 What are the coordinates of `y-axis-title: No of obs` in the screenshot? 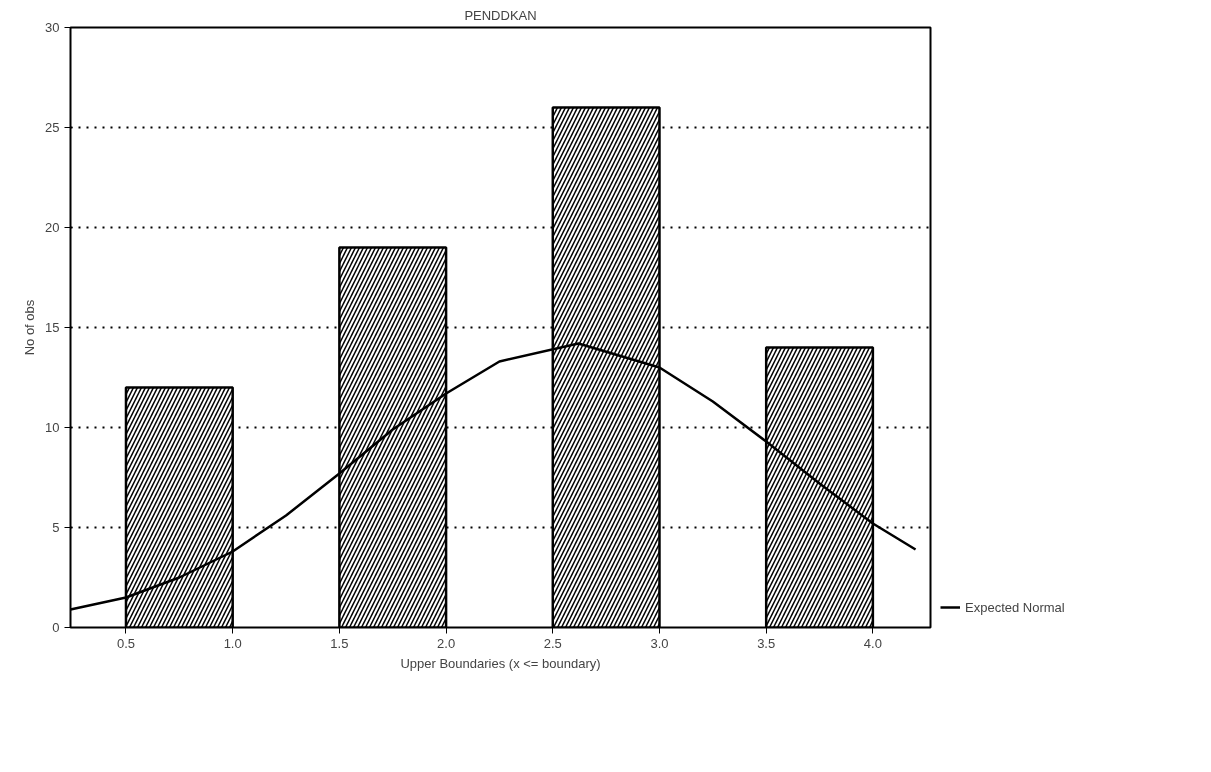 It's located at (30, 327).